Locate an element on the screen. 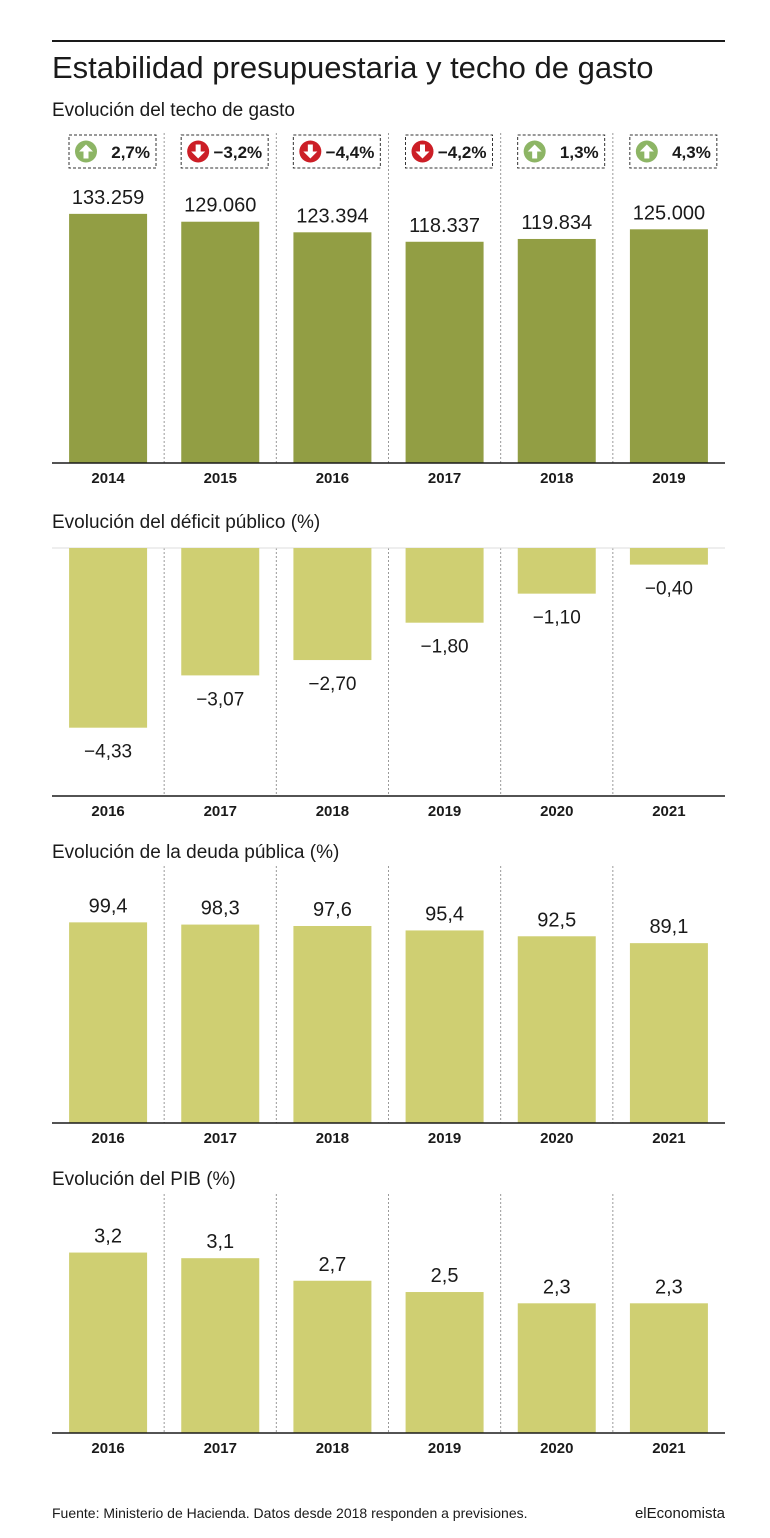  bar-value-label: 129.060 is located at coordinates (220, 206).